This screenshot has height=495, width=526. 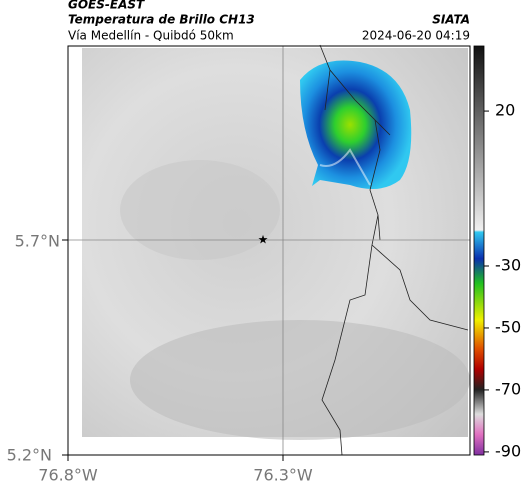 What do you see at coordinates (37, 241) in the screenshot?
I see `lat-tick-label: 5.7°N` at bounding box center [37, 241].